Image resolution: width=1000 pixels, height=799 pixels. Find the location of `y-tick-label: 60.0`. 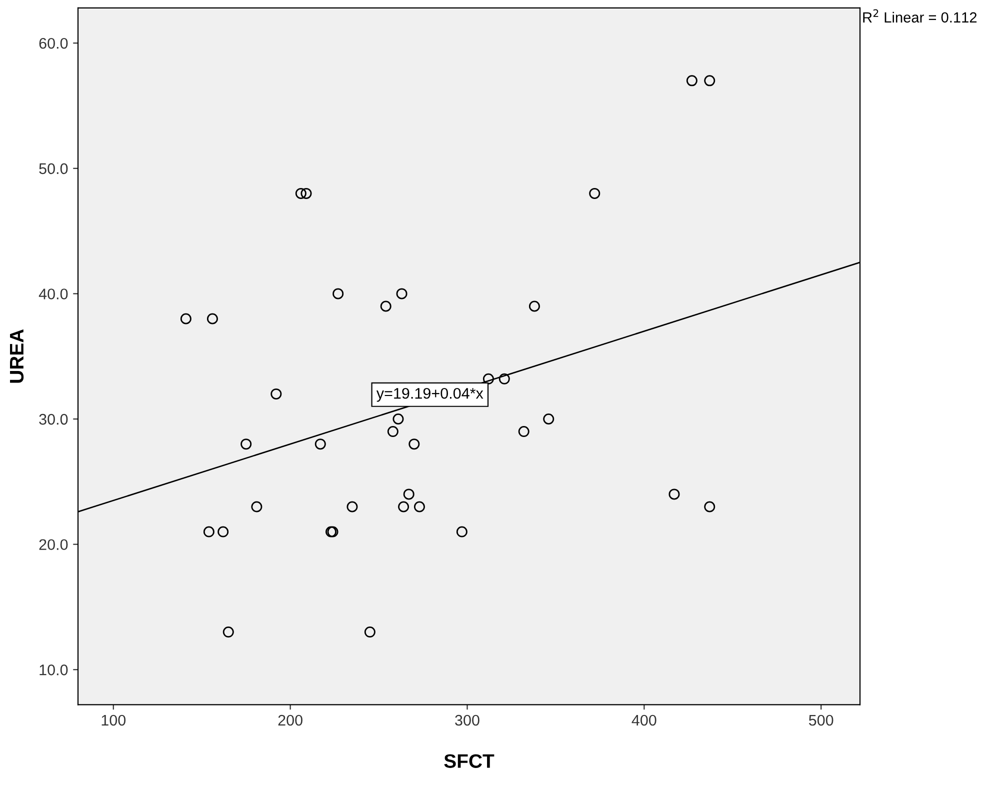

y-tick-label: 60.0 is located at coordinates (53, 43).